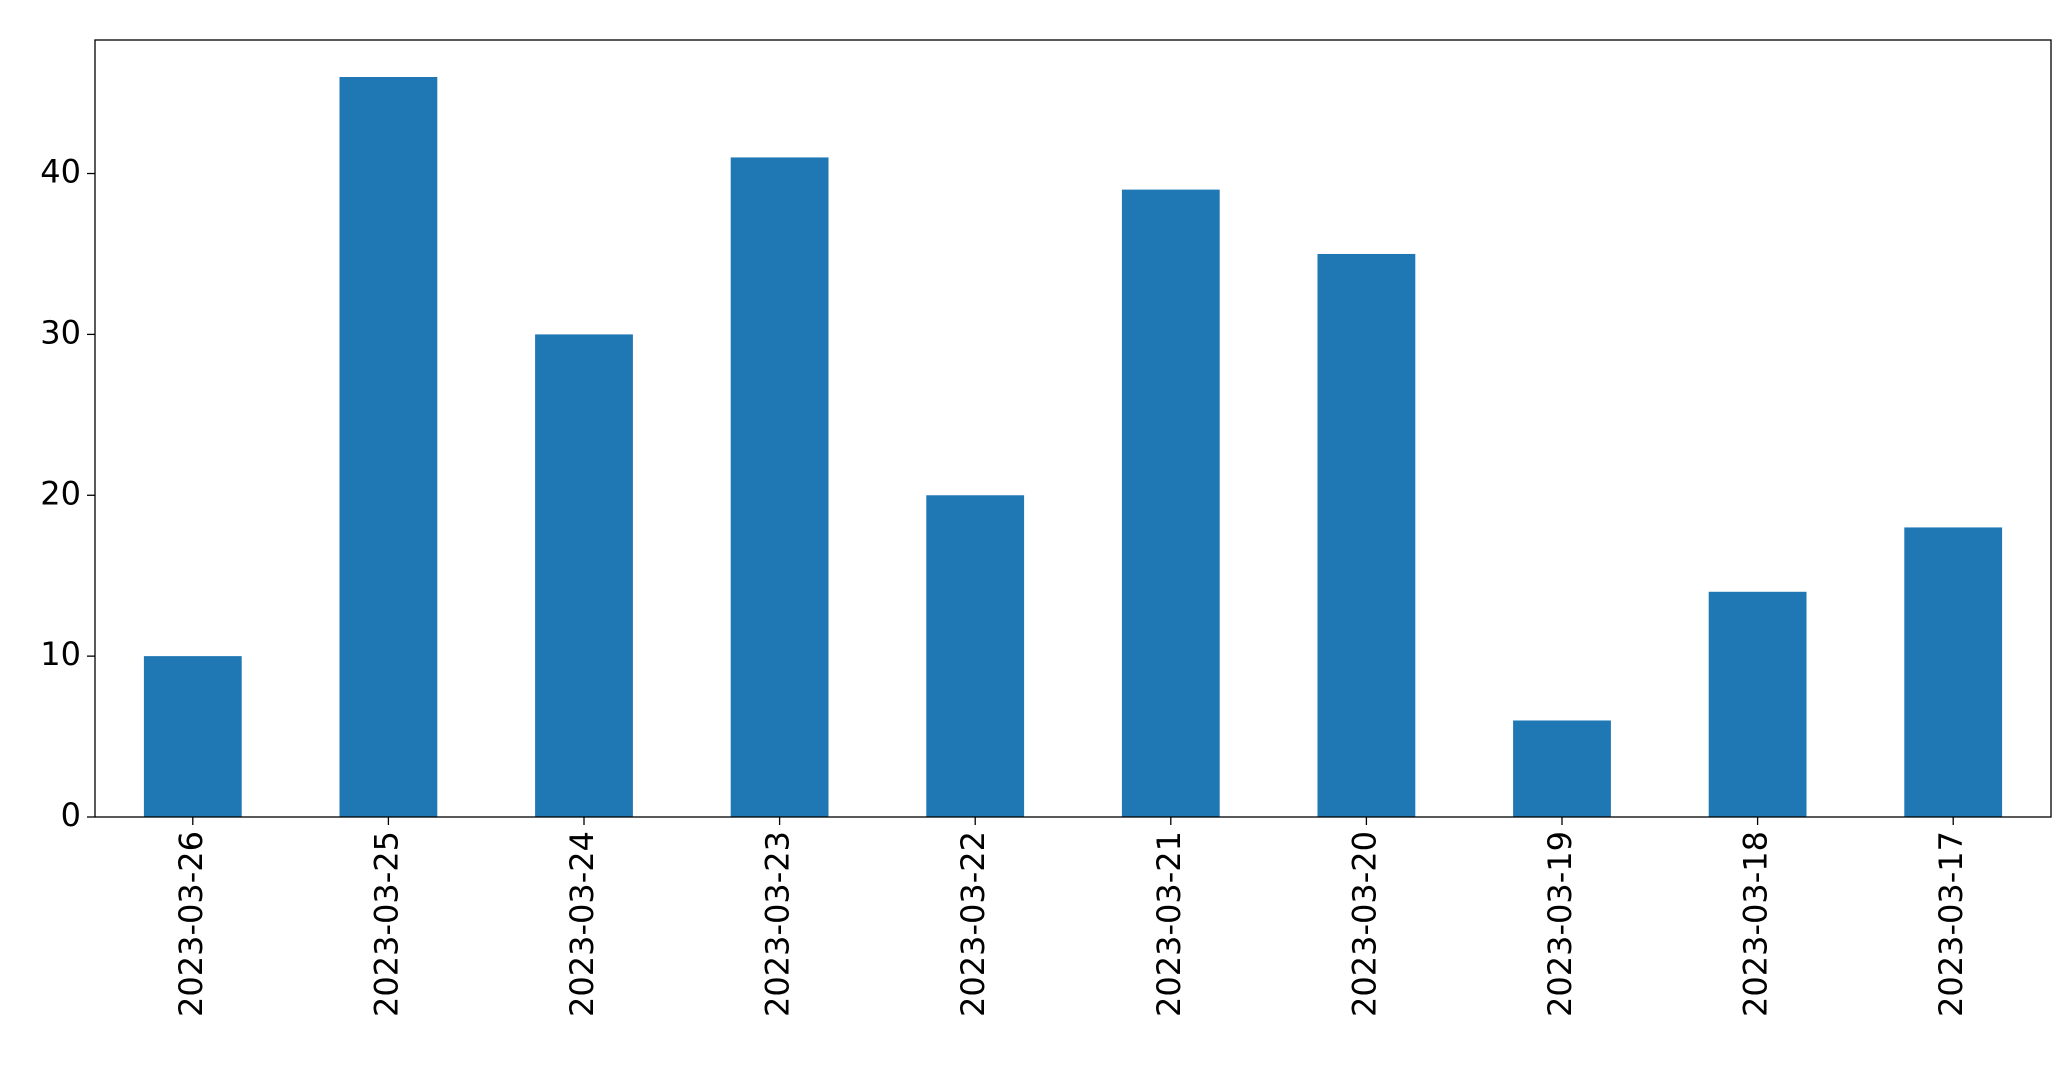  What do you see at coordinates (1364, 924) in the screenshot?
I see `x-tick-label: 2023-03-20` at bounding box center [1364, 924].